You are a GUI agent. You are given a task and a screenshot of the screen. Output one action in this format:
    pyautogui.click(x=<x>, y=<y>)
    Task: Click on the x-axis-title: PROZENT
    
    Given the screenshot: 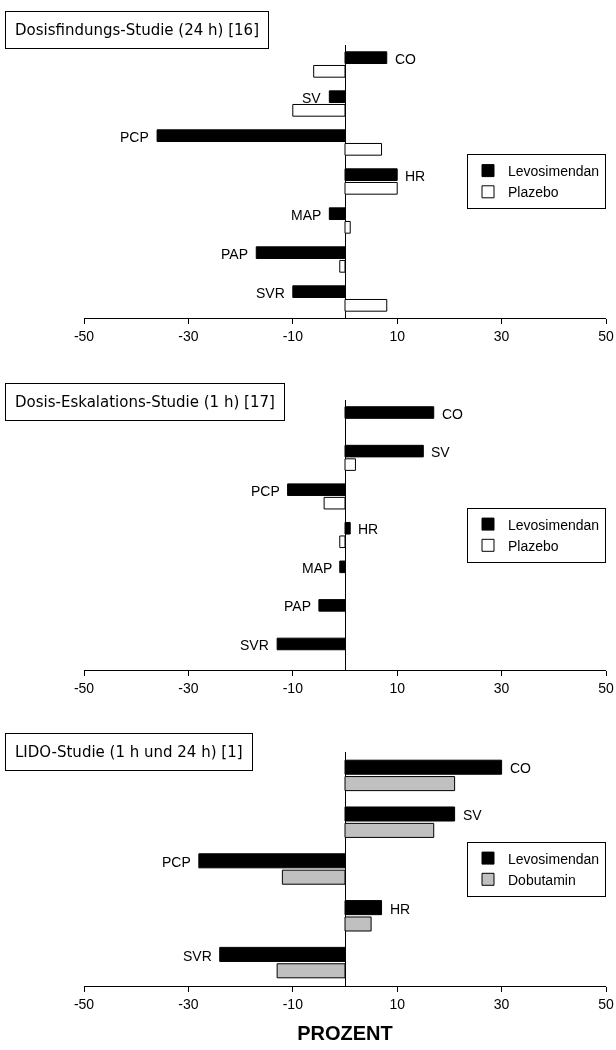 What is the action you would take?
    pyautogui.click(x=345, y=1033)
    